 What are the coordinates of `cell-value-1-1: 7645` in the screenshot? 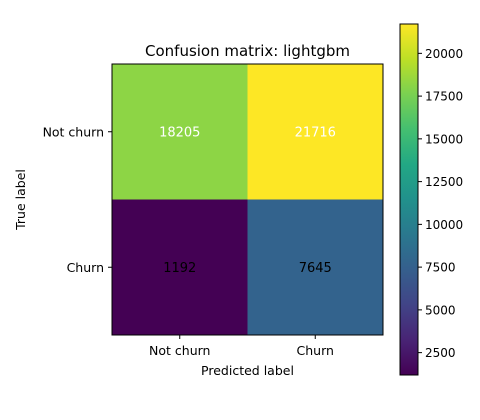 It's located at (315, 268).